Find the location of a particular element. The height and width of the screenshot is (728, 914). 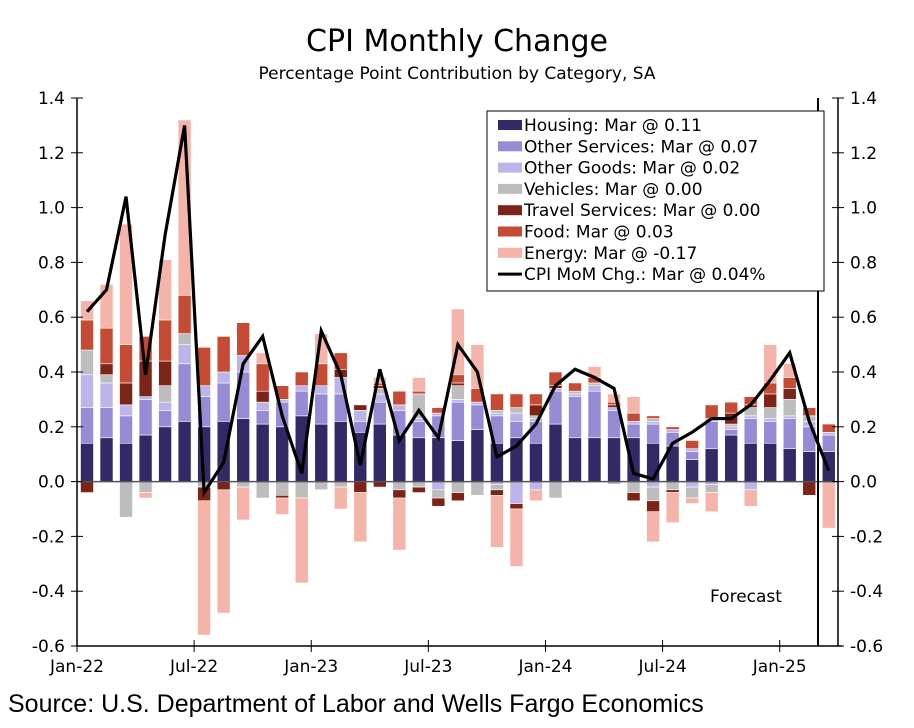

x-tick-label: Jan-23 is located at coordinates (310, 667).